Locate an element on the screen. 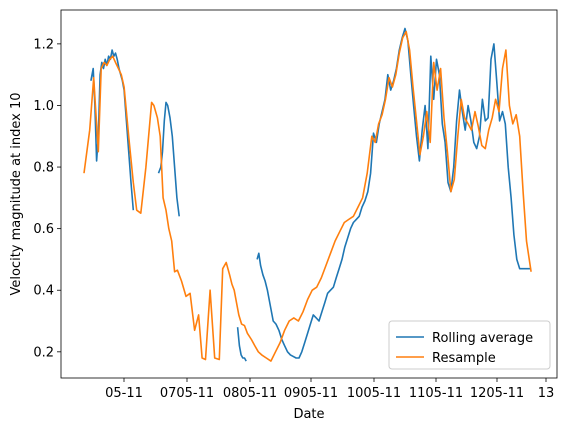 This screenshot has height=432, width=567. y-tick-label: 0.4 is located at coordinates (43, 291).